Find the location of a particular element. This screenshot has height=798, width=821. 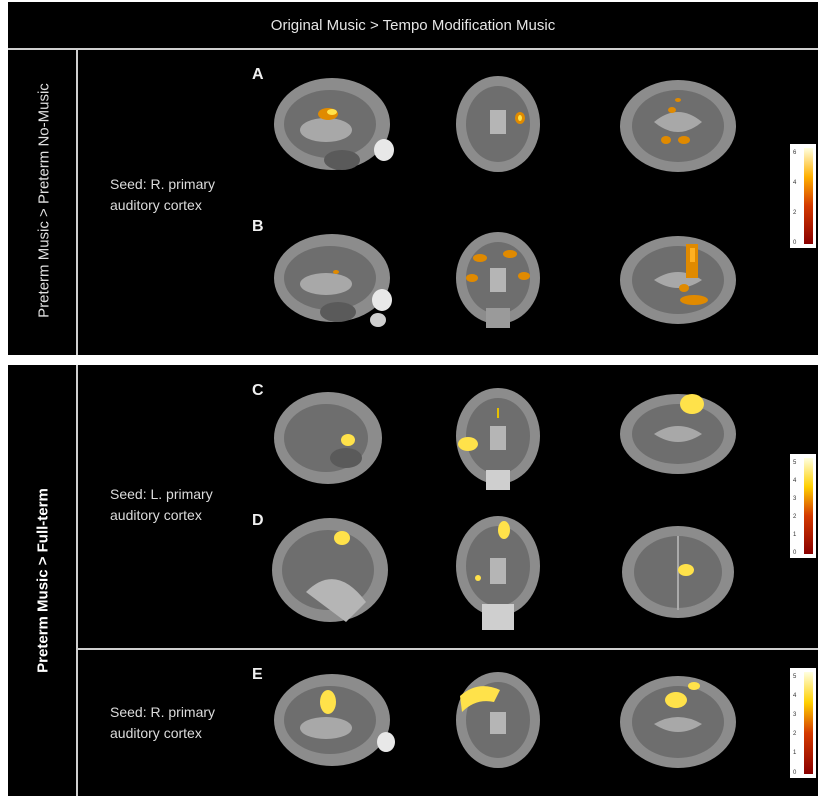

colorbar-top: 6 4 2 0 is located at coordinates (803, 196).